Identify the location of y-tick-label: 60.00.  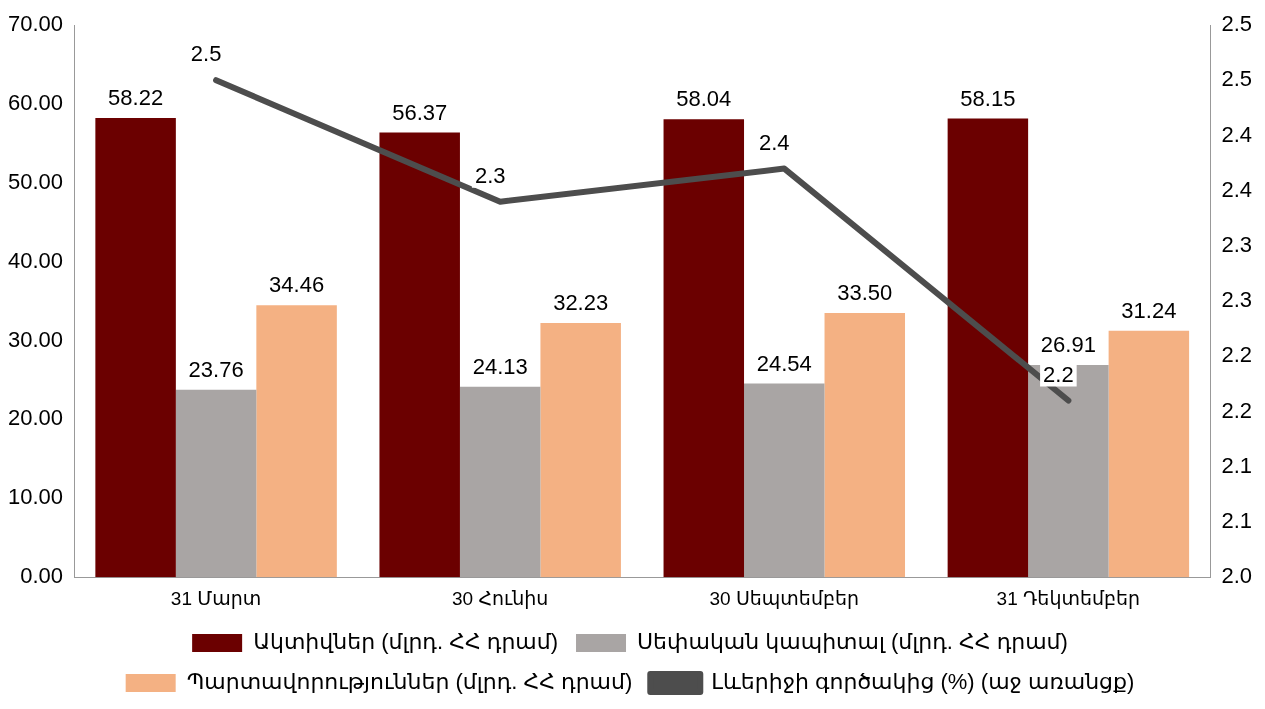
(35, 102).